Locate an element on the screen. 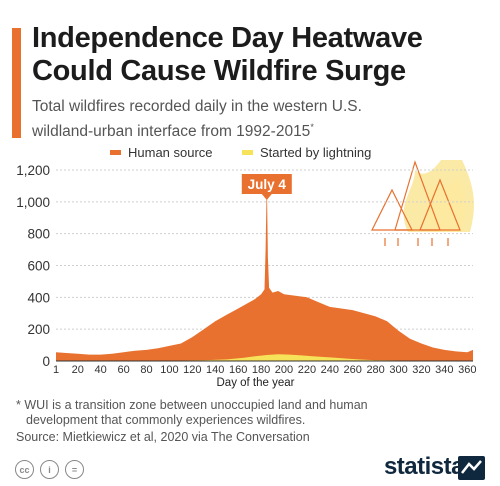 The image size is (500, 486). y-tick-label: 1,000 is located at coordinates (33, 202).